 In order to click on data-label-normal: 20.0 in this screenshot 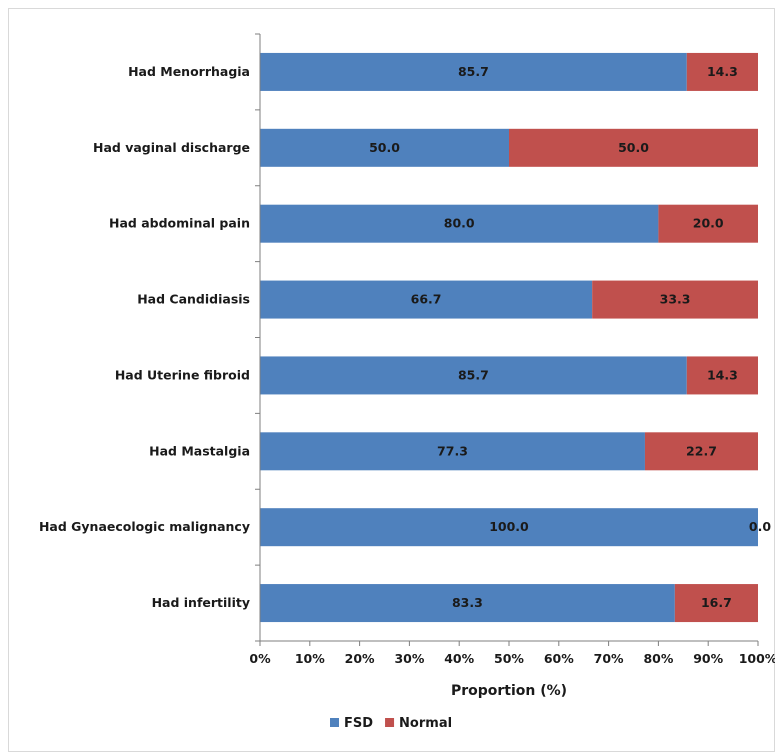, I will do `click(708, 223)`.